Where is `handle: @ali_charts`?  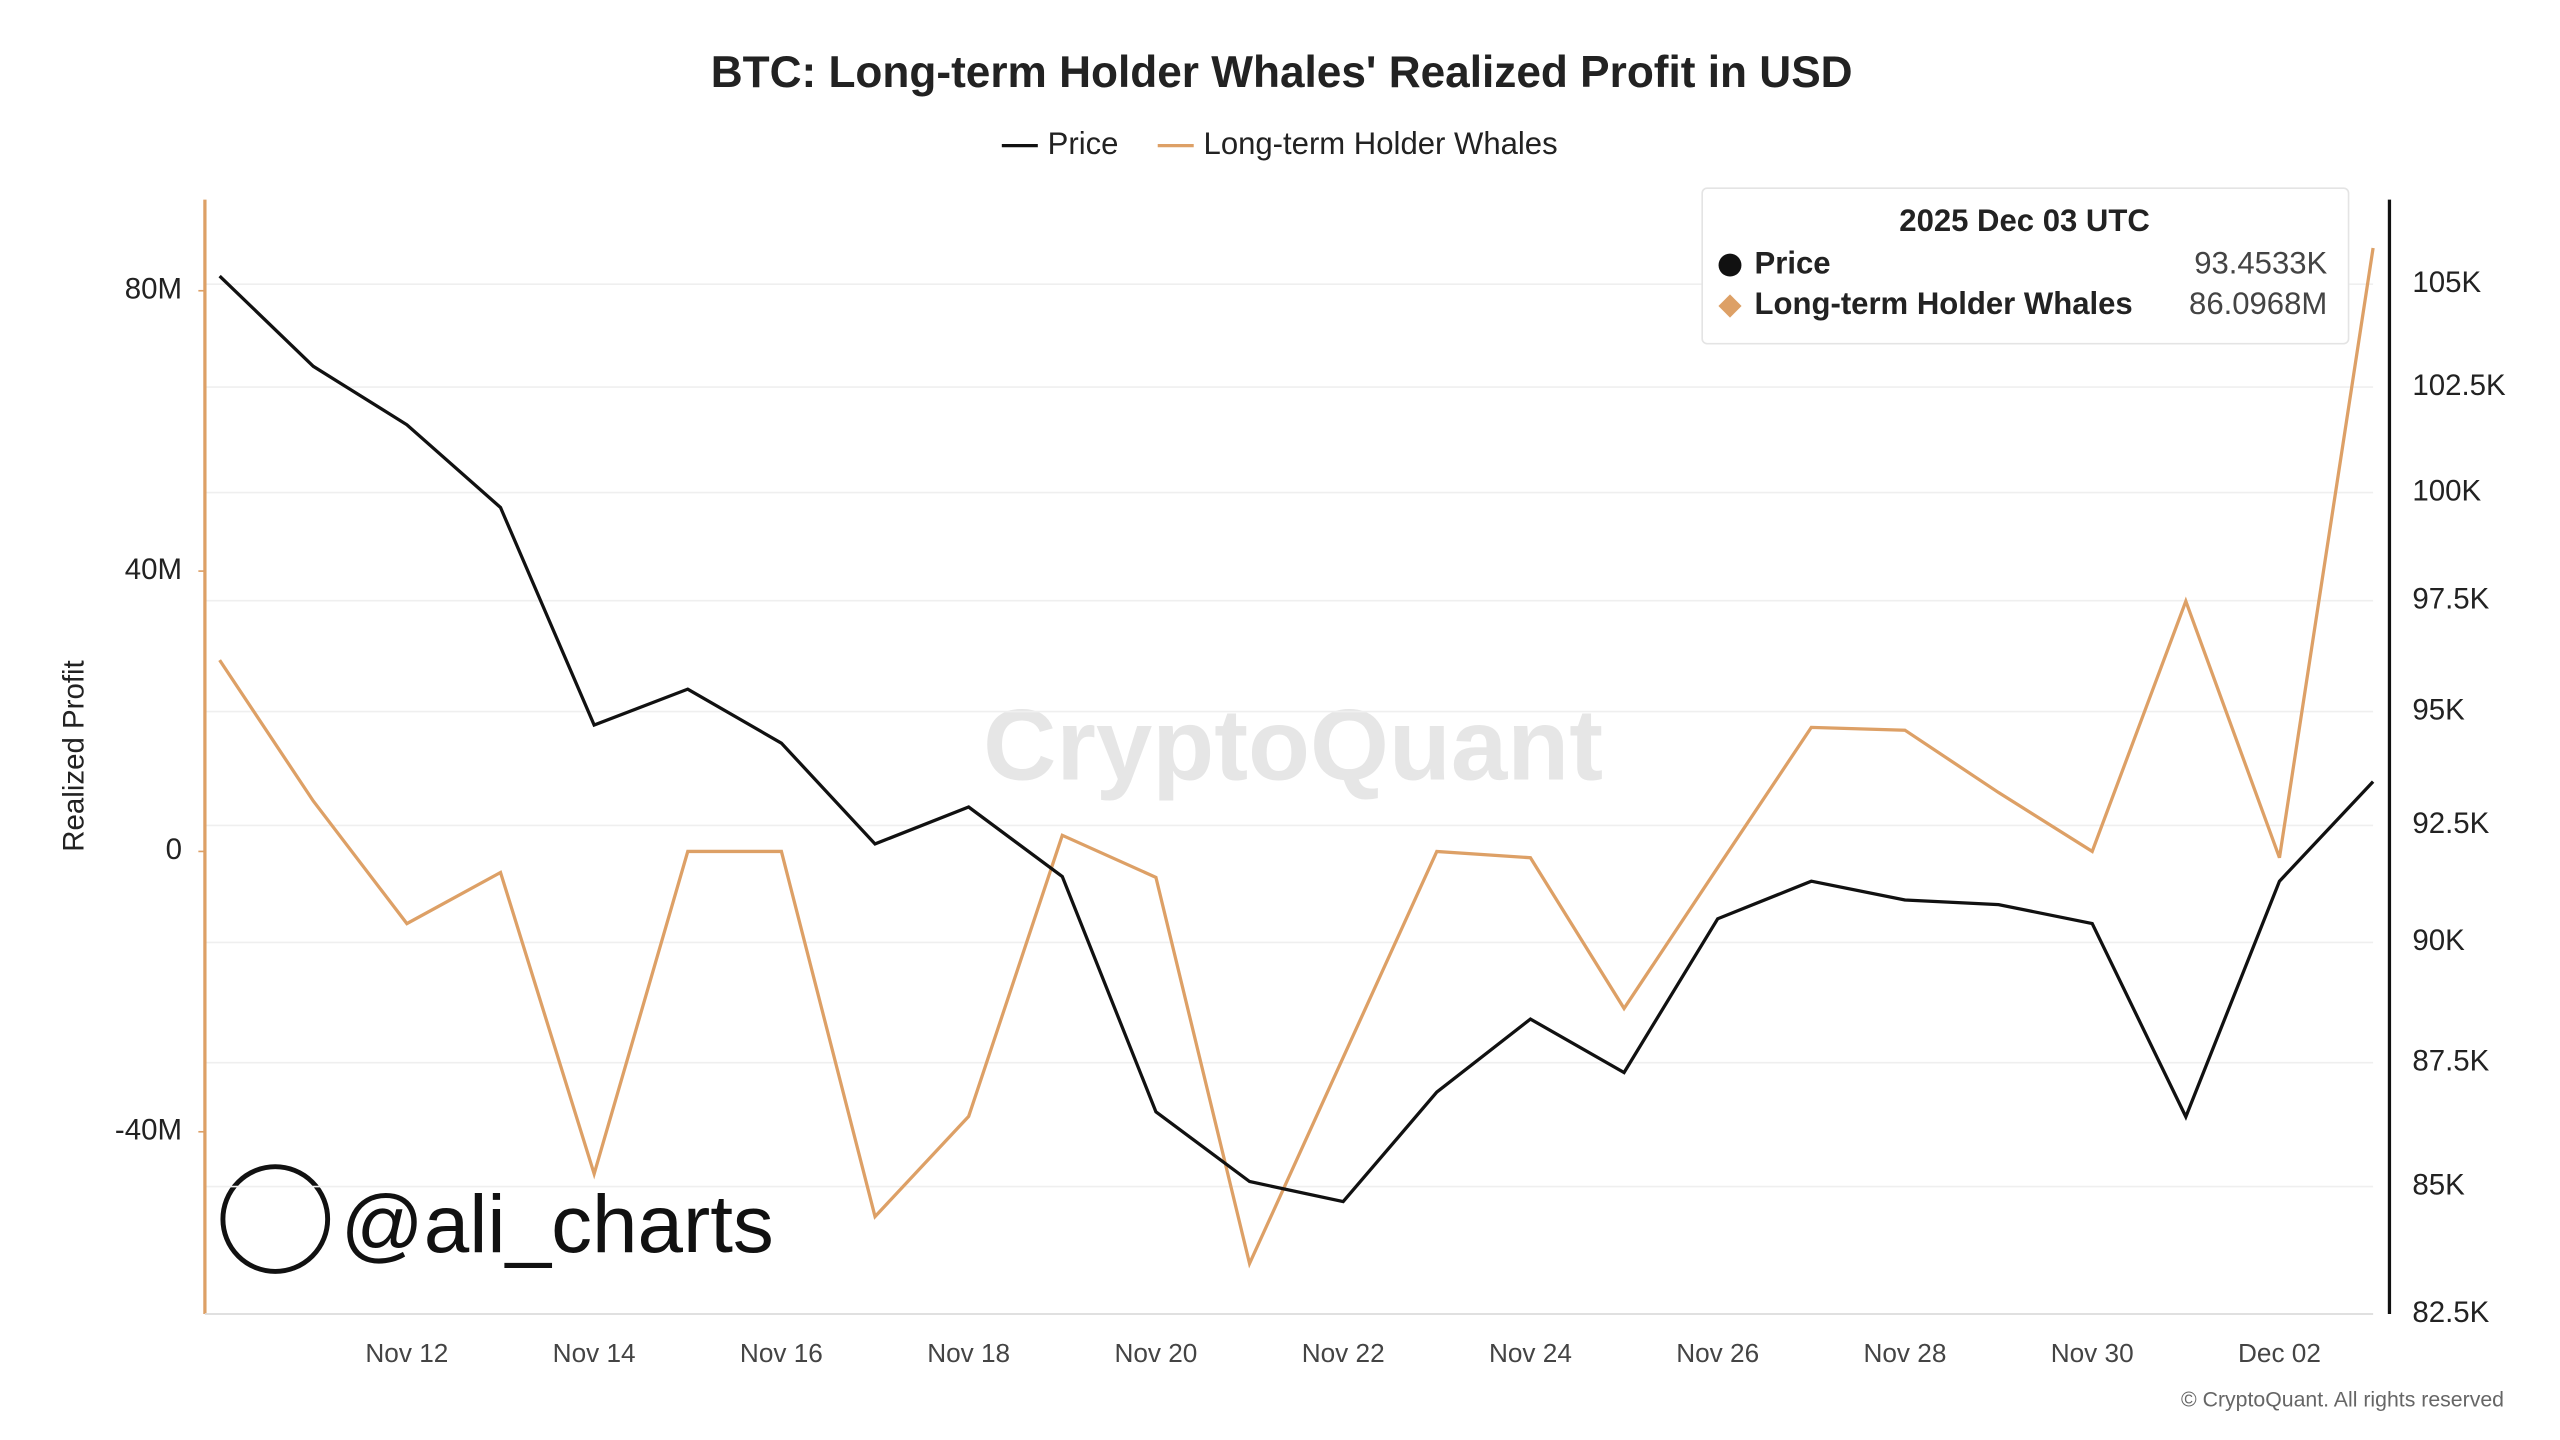
handle: @ali_charts is located at coordinates (557, 1224).